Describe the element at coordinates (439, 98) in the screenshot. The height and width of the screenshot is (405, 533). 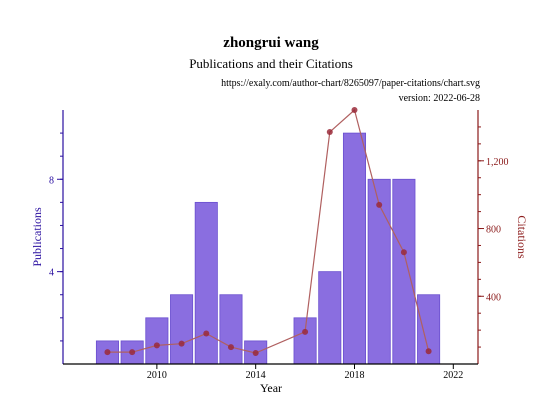
I see `chart-version: version: 2022-06-28` at that location.